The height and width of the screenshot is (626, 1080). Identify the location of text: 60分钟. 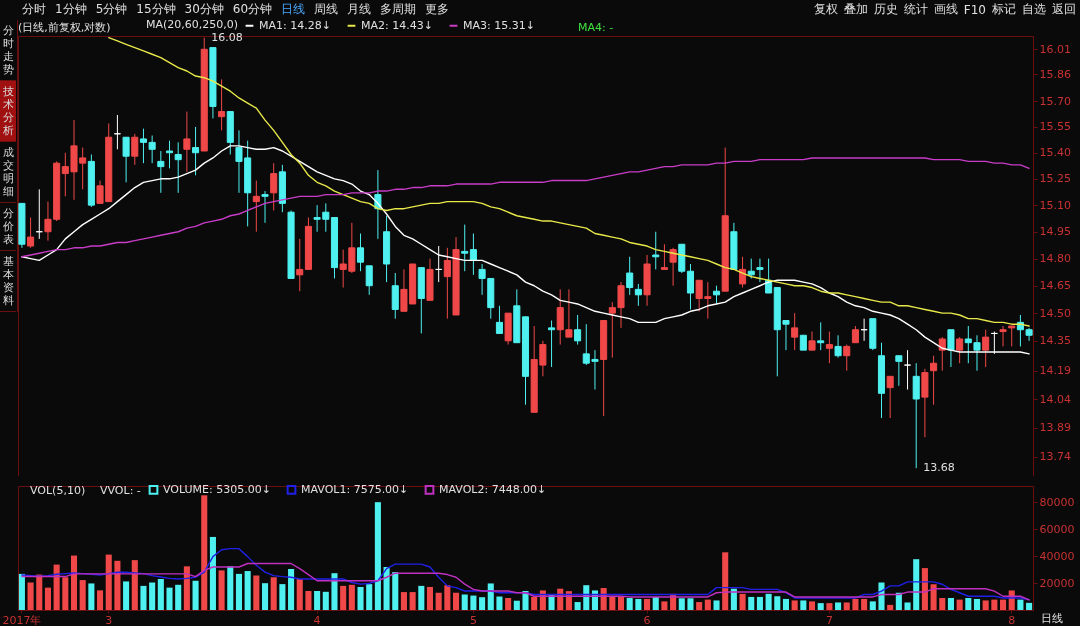
(252, 9).